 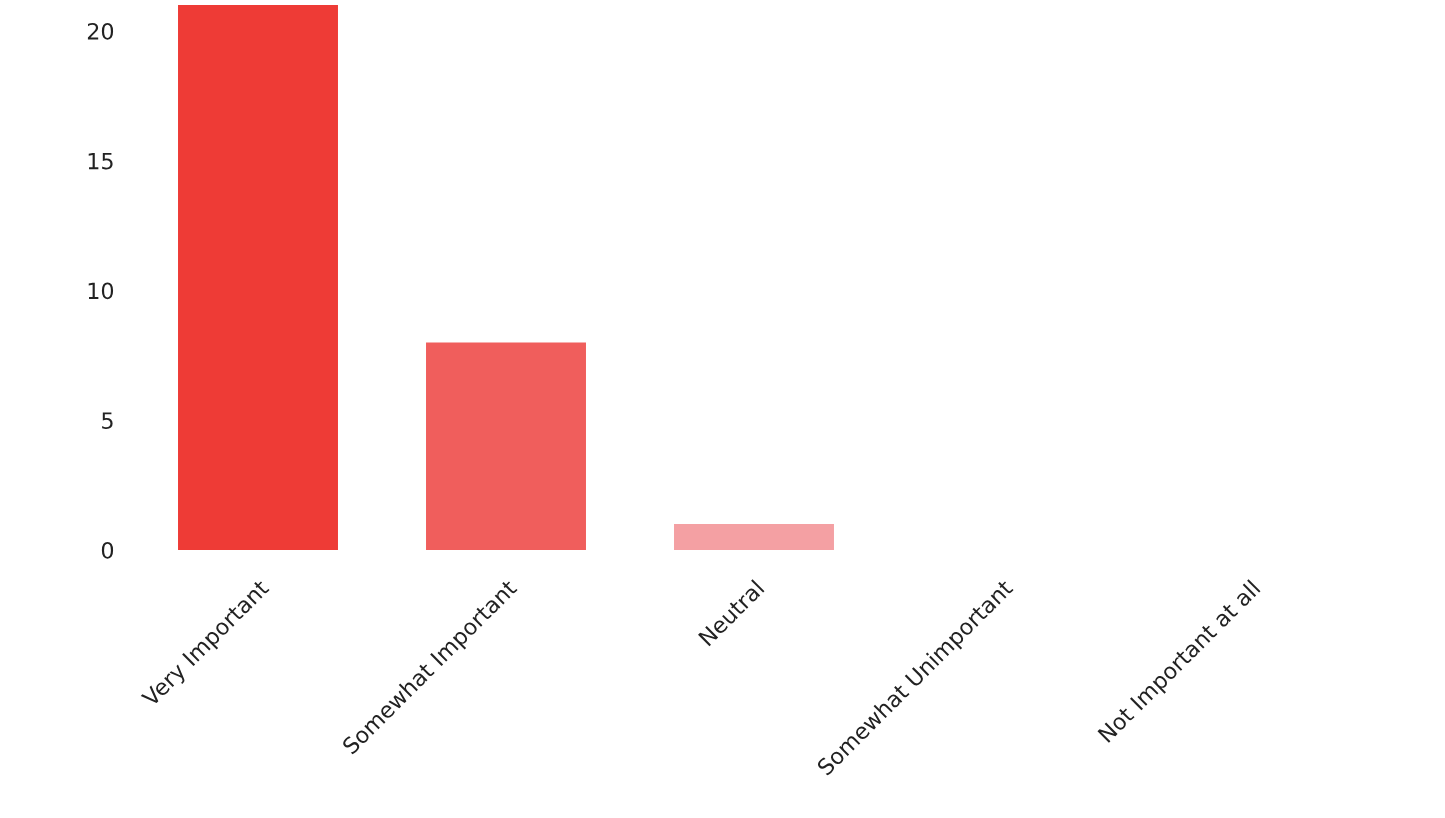 I want to click on y-tick-label: 10, so click(x=101, y=291).